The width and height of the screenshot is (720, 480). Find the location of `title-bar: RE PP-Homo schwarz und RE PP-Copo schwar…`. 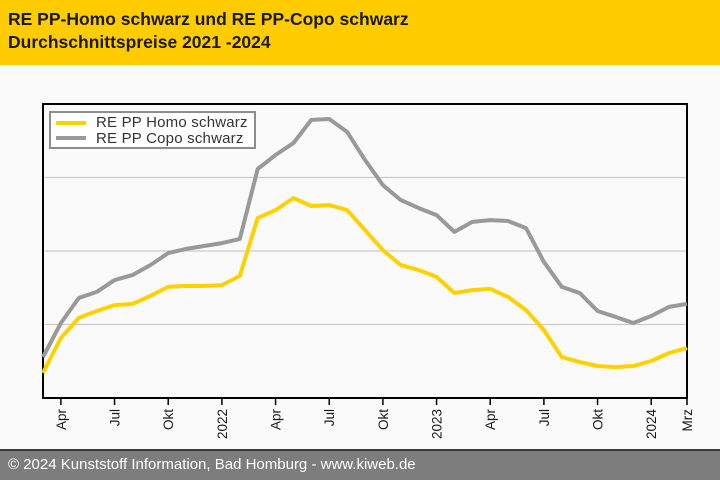

title-bar: RE PP-Homo schwarz und RE PP-Copo schwar… is located at coordinates (360, 32).